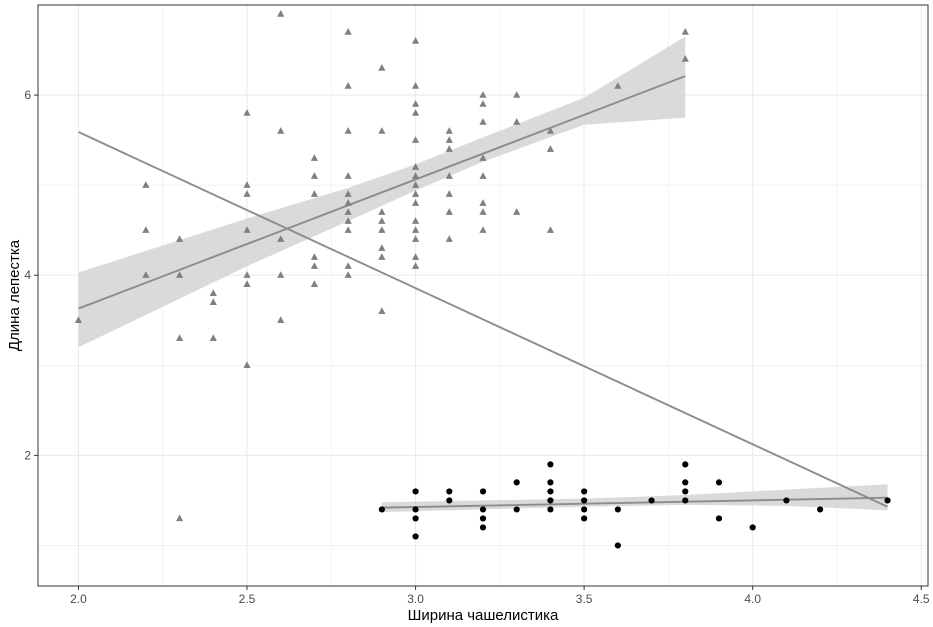 This screenshot has height=627, width=933. I want to click on y-tick-label: 4, so click(27, 275).